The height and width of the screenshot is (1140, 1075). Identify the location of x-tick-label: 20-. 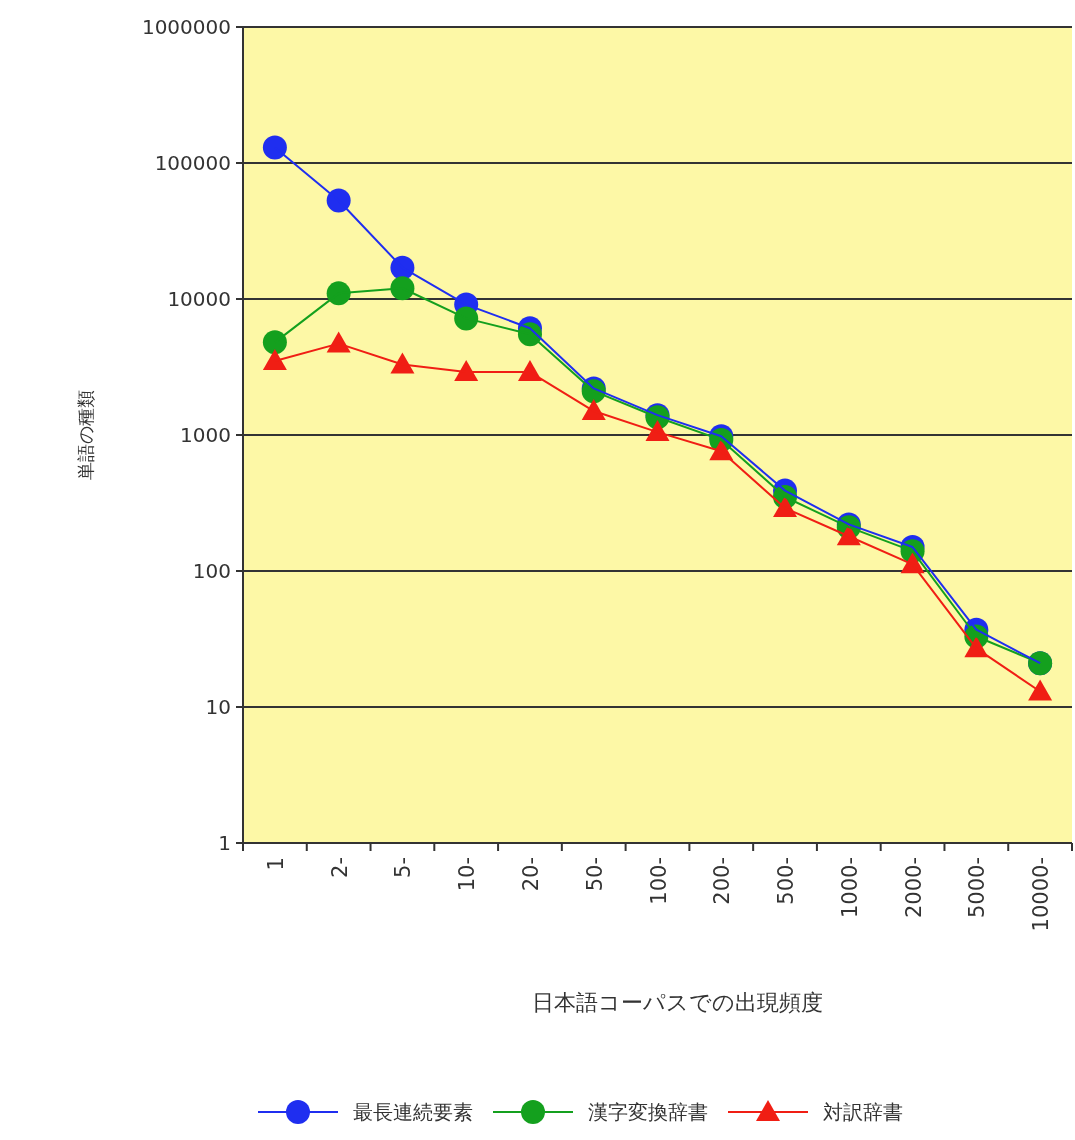
(530, 874).